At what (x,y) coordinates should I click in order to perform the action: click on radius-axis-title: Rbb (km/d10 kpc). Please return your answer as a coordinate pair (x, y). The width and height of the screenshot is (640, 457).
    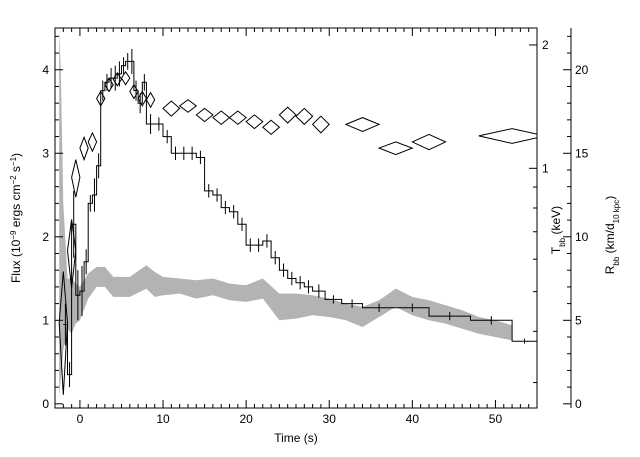
    Looking at the image, I should click on (612, 235).